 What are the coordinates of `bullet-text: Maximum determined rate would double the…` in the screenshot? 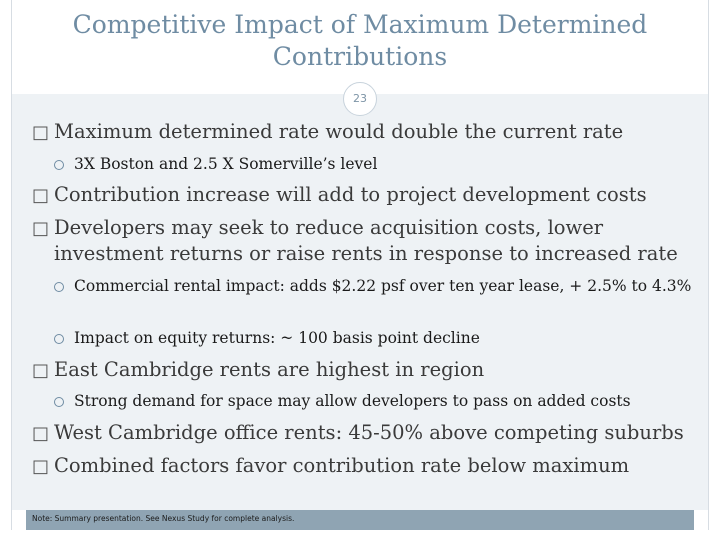 It's located at (339, 131).